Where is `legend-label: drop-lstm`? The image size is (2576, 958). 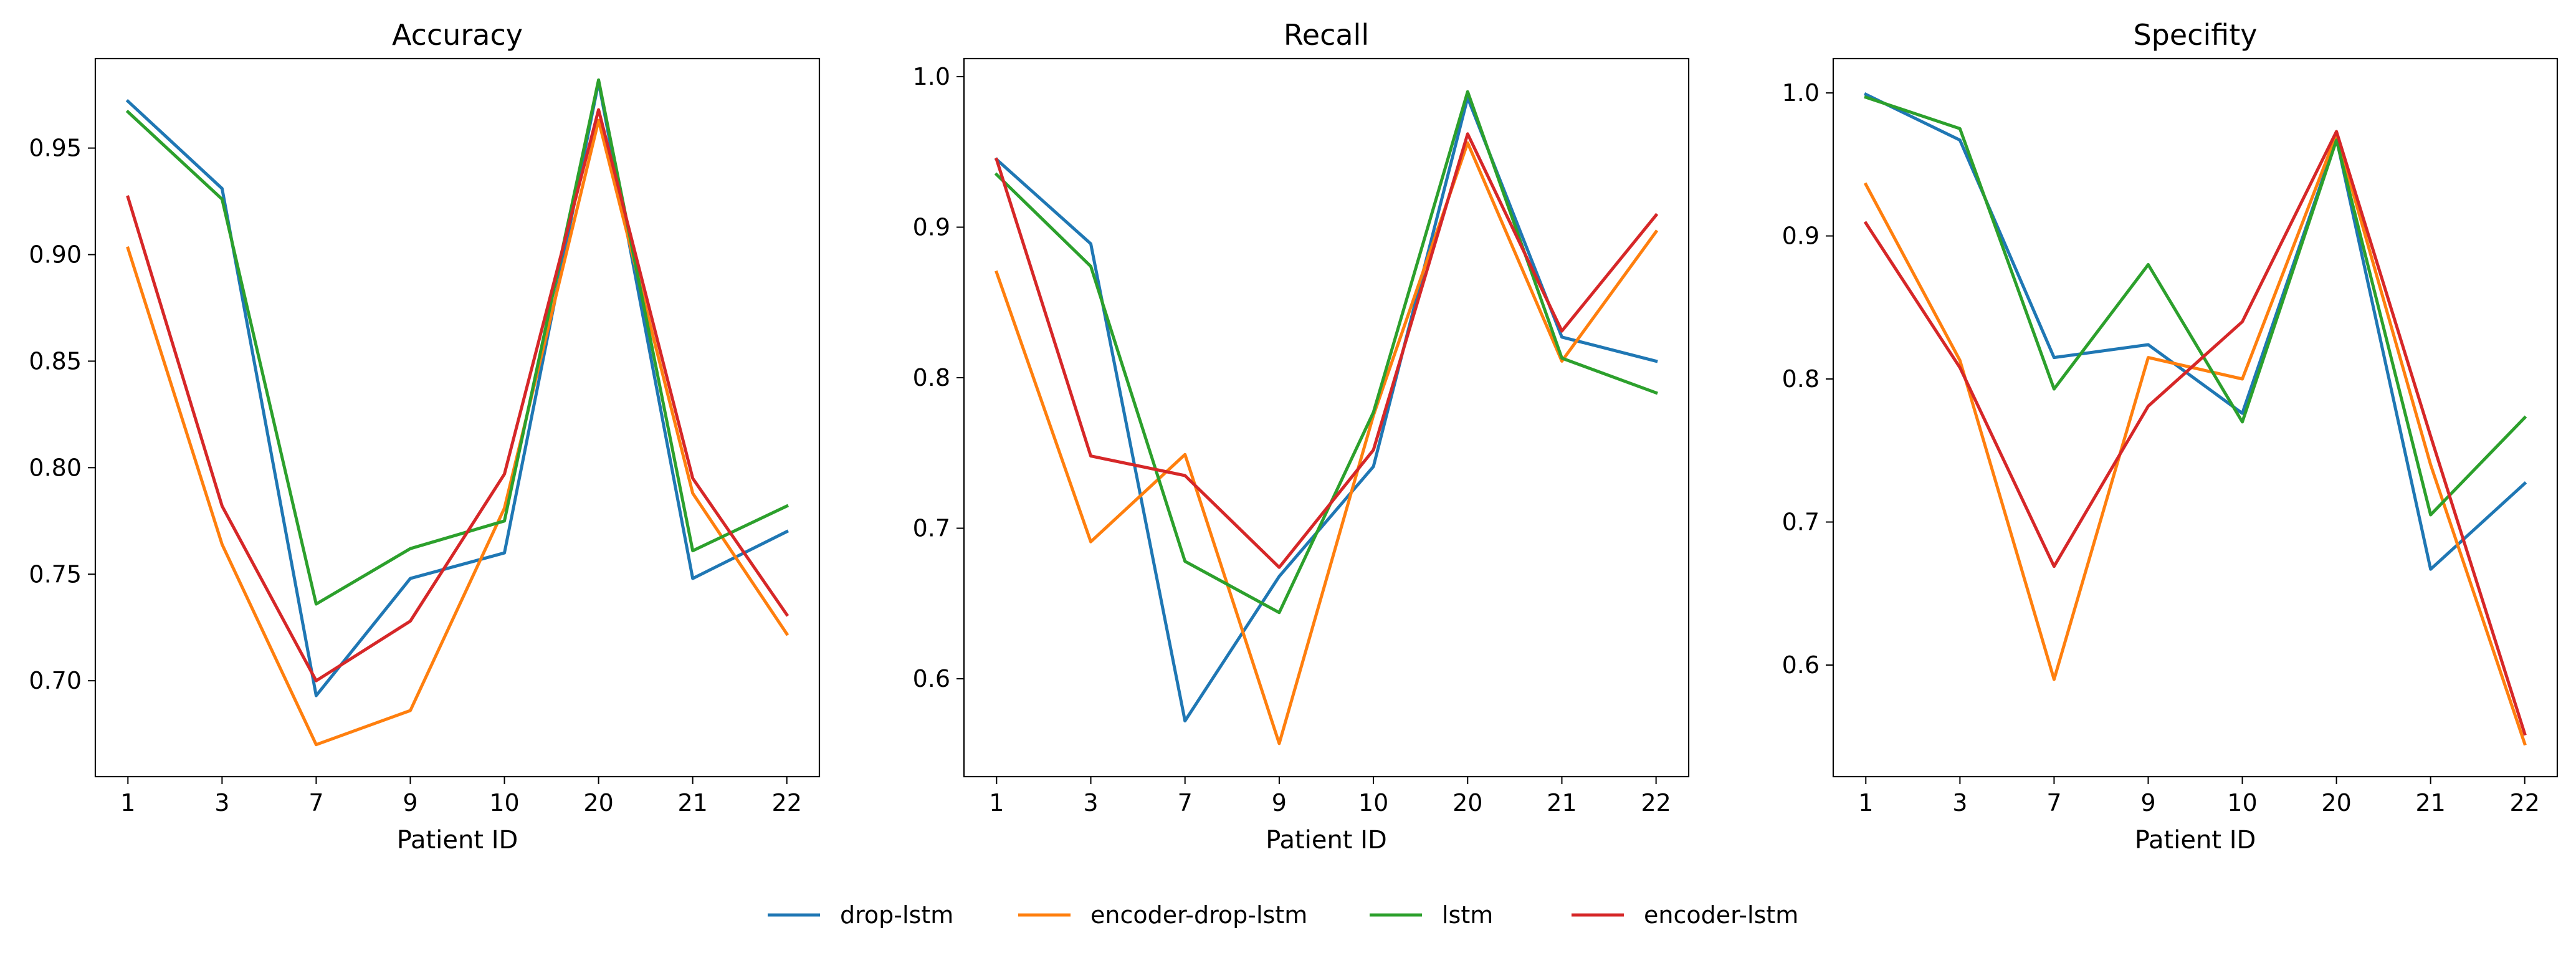
legend-label: drop-lstm is located at coordinates (897, 915).